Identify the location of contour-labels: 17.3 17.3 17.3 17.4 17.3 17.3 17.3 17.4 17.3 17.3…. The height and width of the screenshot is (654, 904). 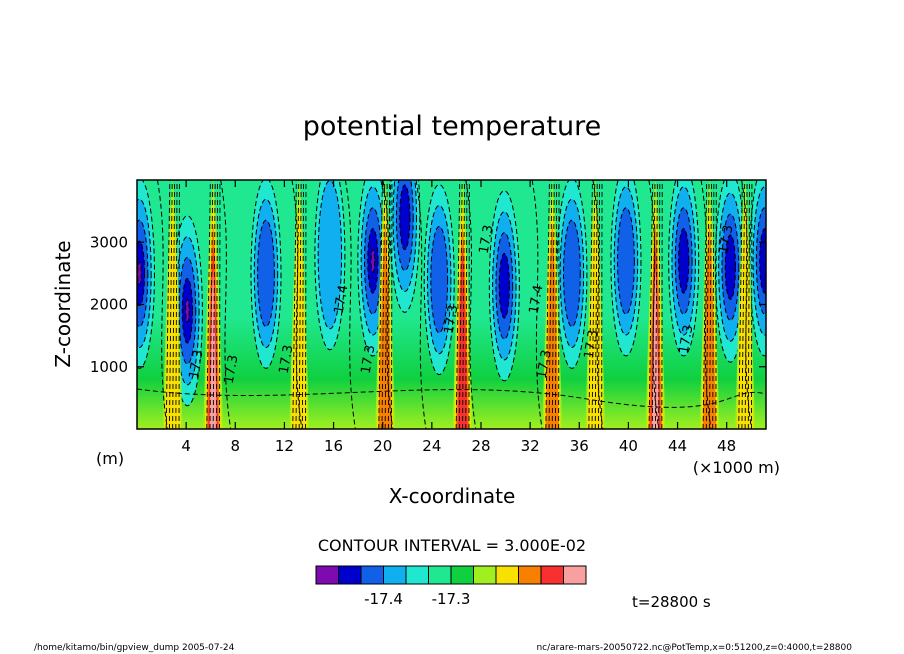
(462, 304).